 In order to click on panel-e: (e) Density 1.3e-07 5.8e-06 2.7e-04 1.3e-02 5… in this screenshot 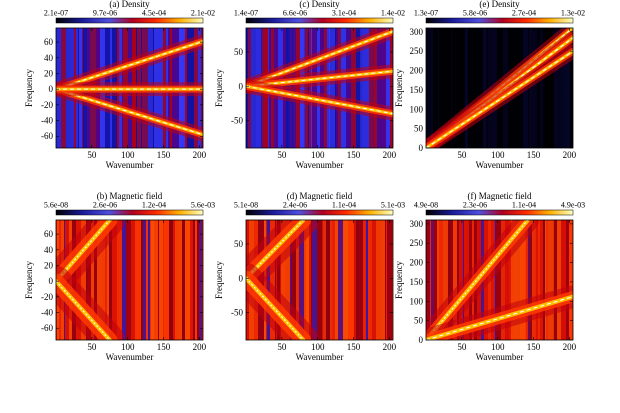, I will do `click(489, 85)`.